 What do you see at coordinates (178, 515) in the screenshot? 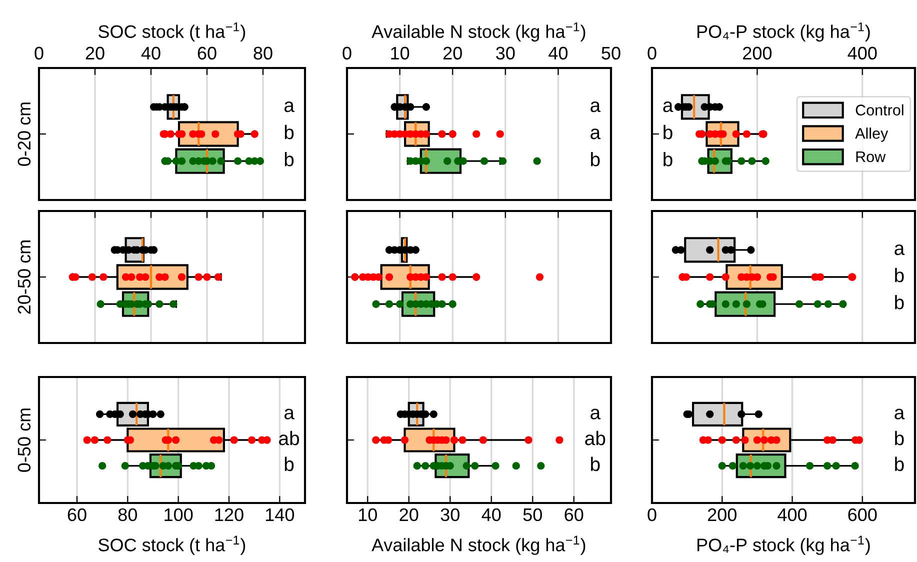
I see `x-tick-label: 100` at bounding box center [178, 515].